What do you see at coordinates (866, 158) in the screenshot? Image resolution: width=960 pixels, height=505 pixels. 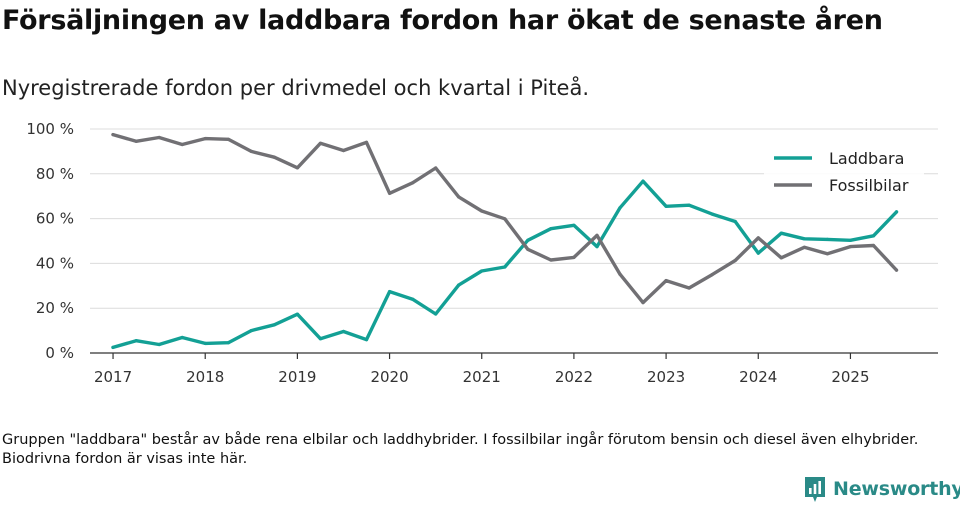 I see `legend-label-laddbara: Laddbara` at bounding box center [866, 158].